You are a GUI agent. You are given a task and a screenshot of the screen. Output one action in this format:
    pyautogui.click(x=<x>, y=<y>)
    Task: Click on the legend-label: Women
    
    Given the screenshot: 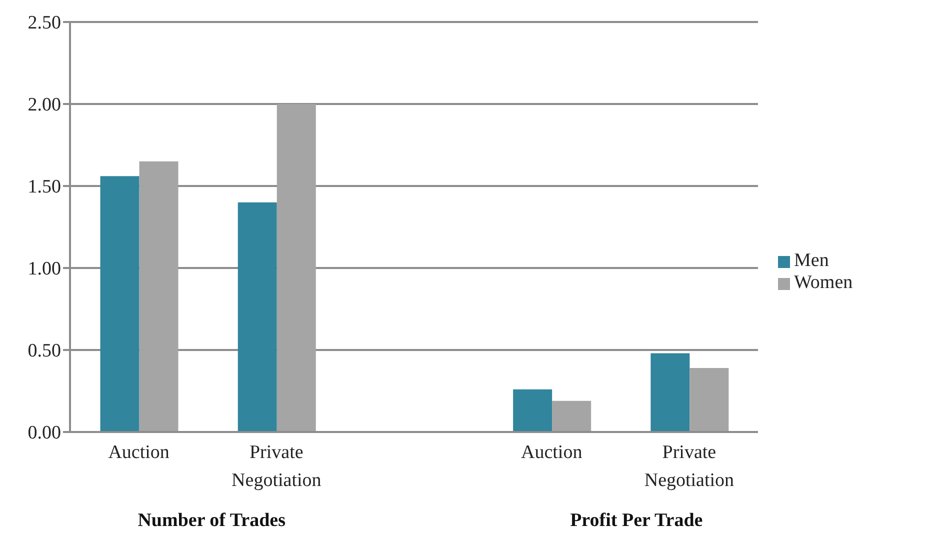 What is the action you would take?
    pyautogui.click(x=823, y=282)
    